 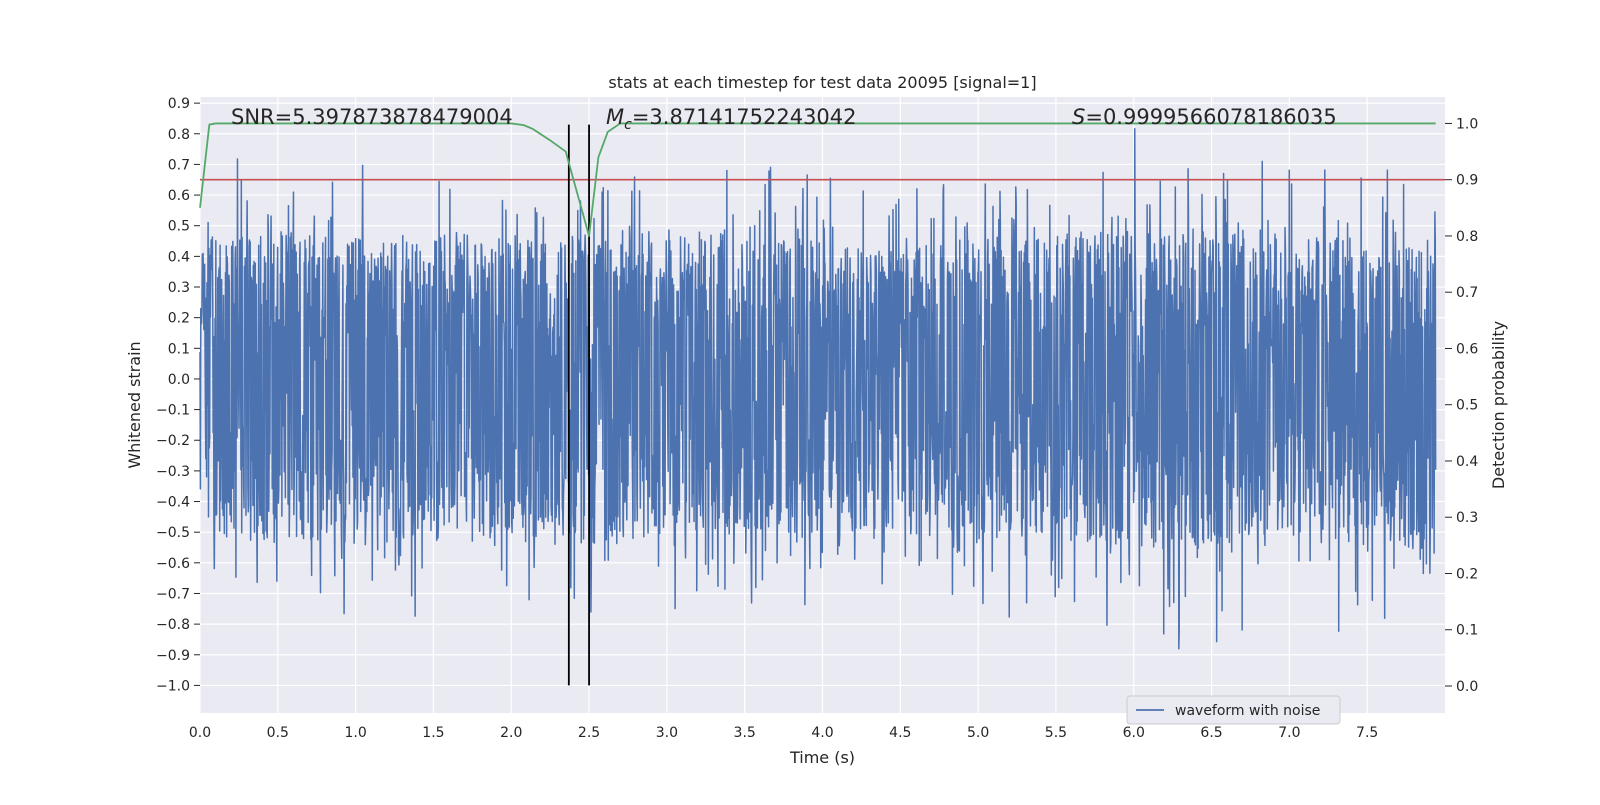 What do you see at coordinates (1467, 462) in the screenshot?
I see `y-tick-label-right: 0.4` at bounding box center [1467, 462].